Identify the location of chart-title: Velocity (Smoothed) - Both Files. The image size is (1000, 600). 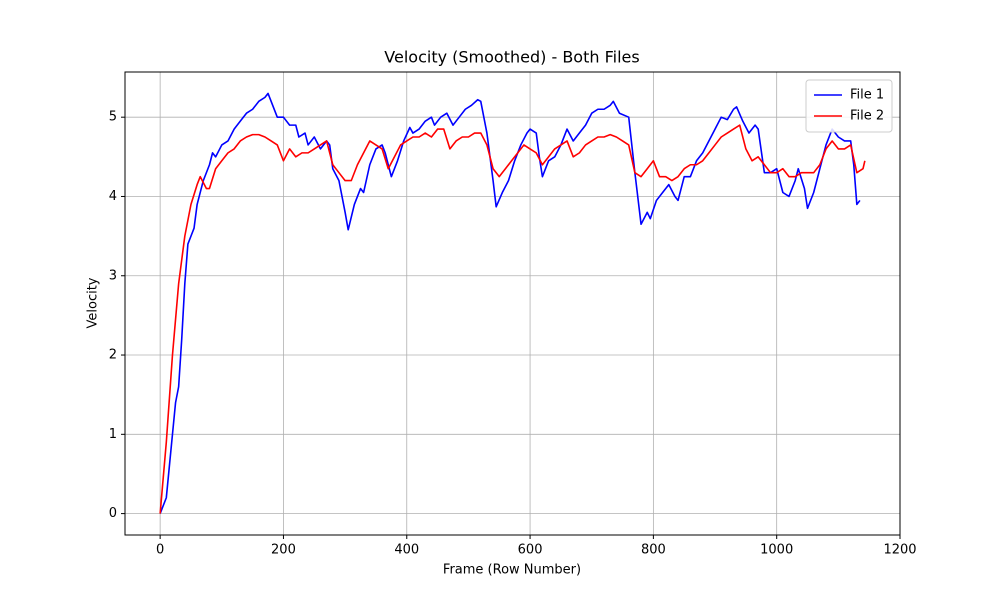
(511, 57).